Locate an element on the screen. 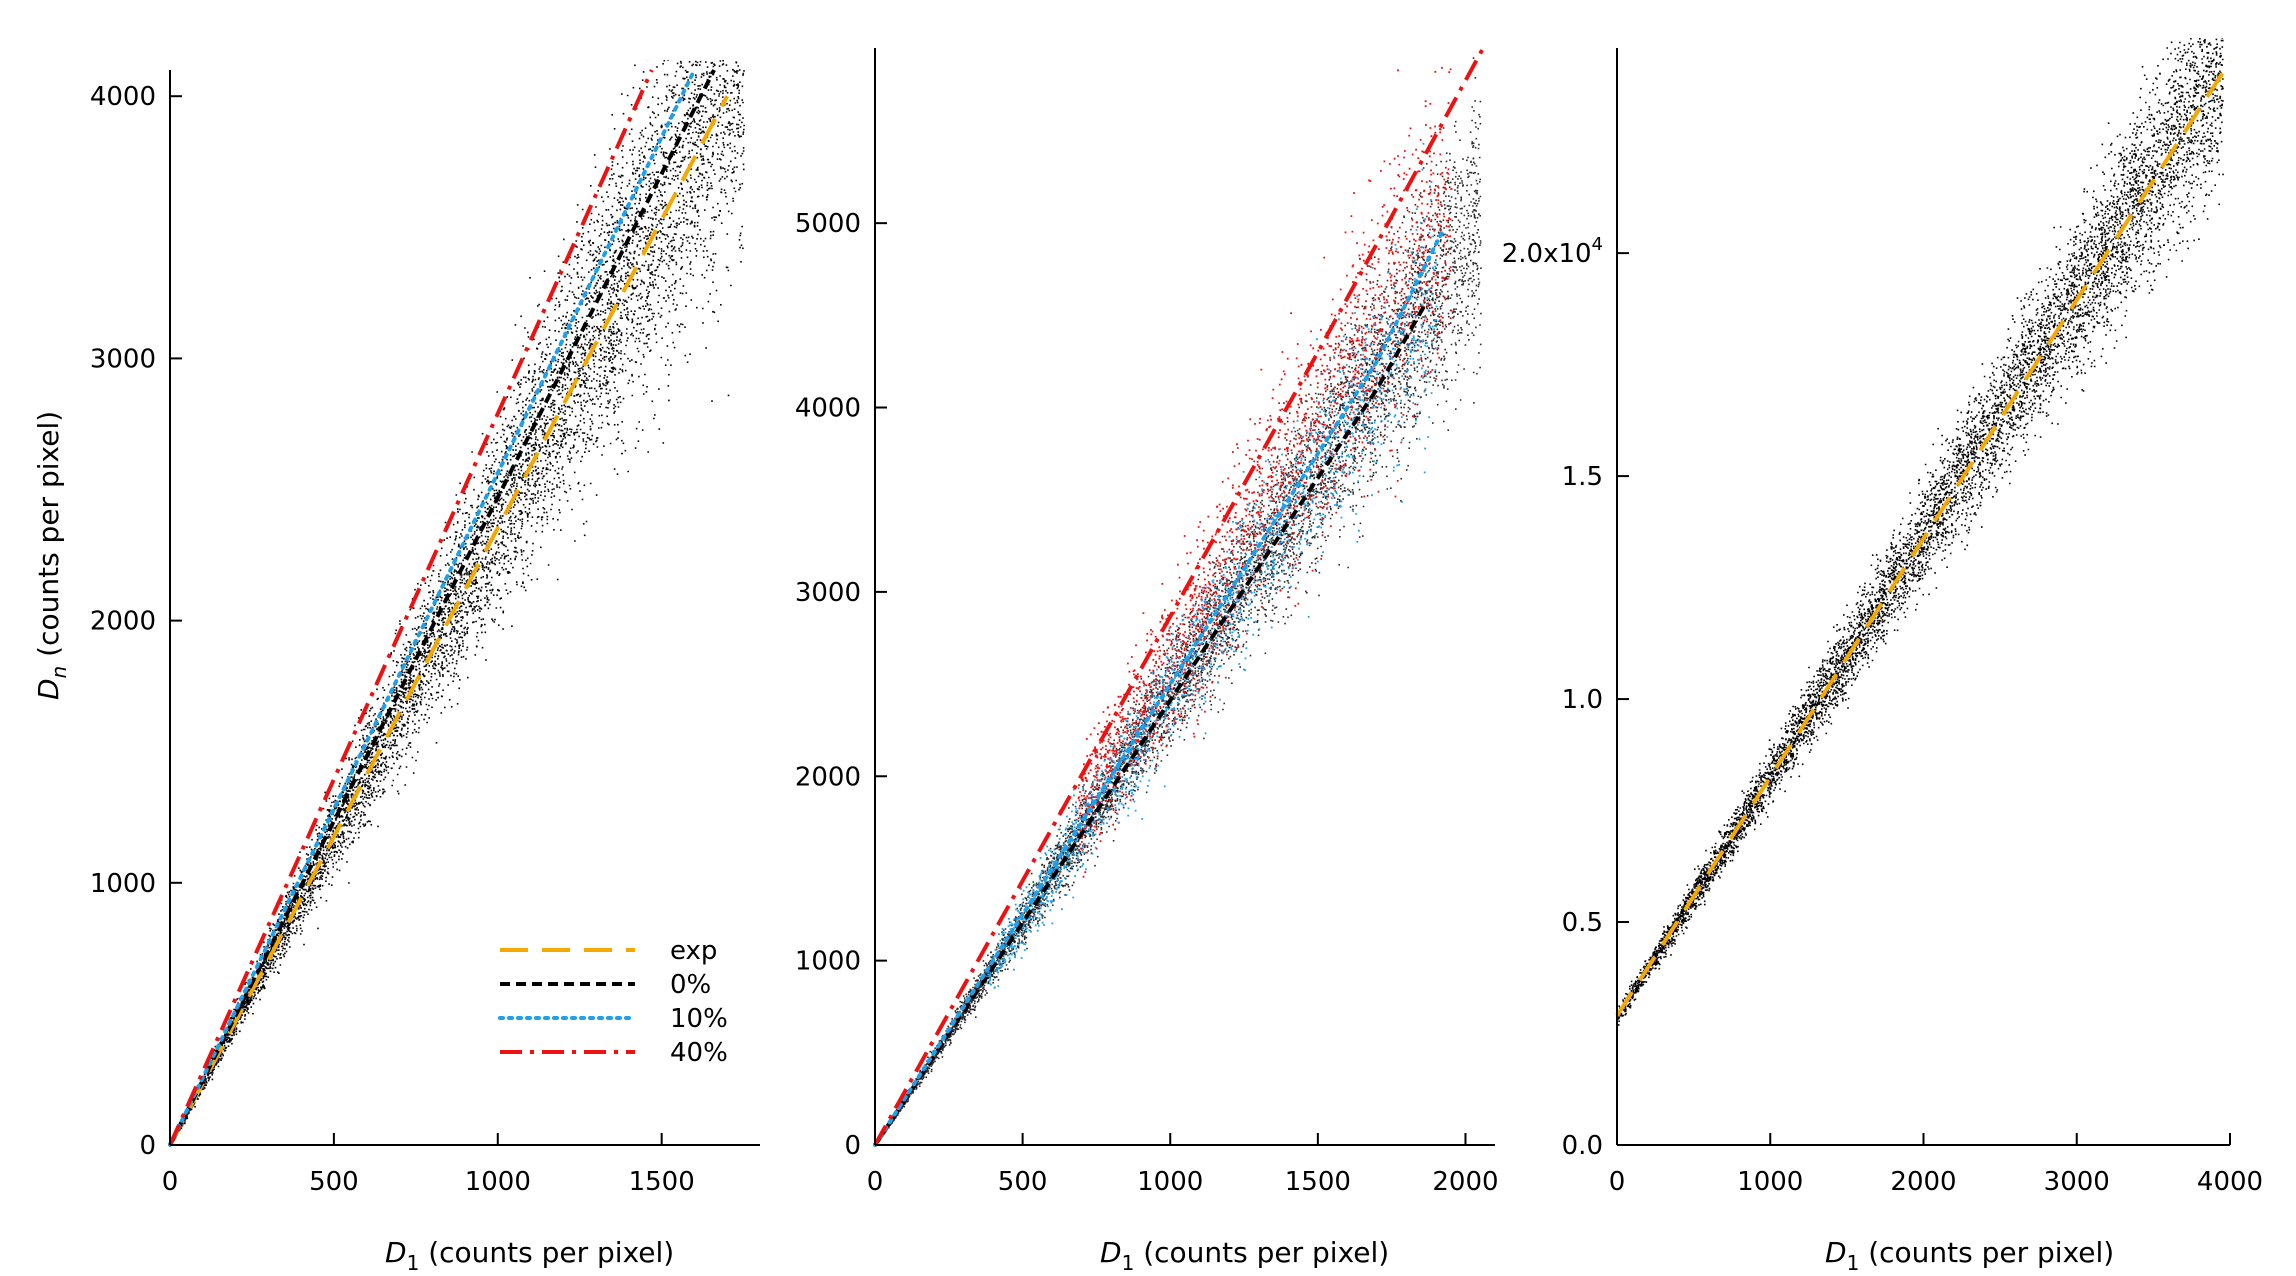 This screenshot has height=1276, width=2296. y-tick-label: 5000 is located at coordinates (828, 224).